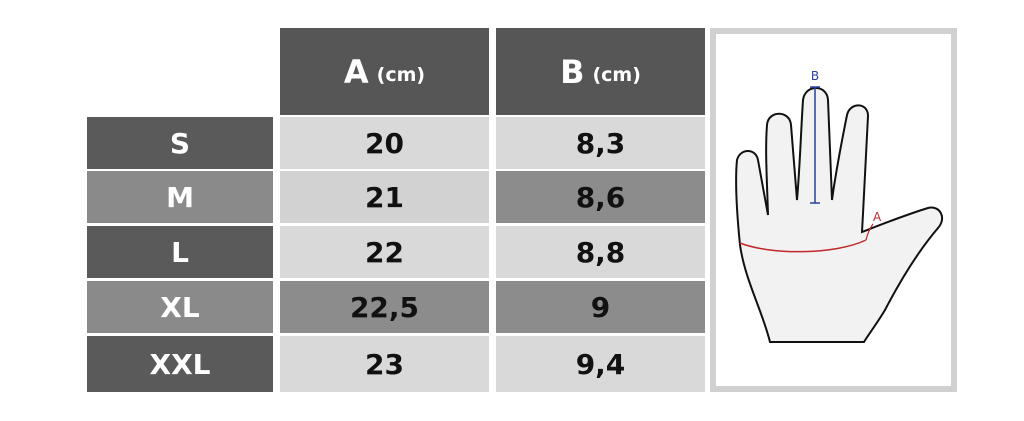  Describe the element at coordinates (600, 143) in the screenshot. I see `size-b: 8,3` at that location.